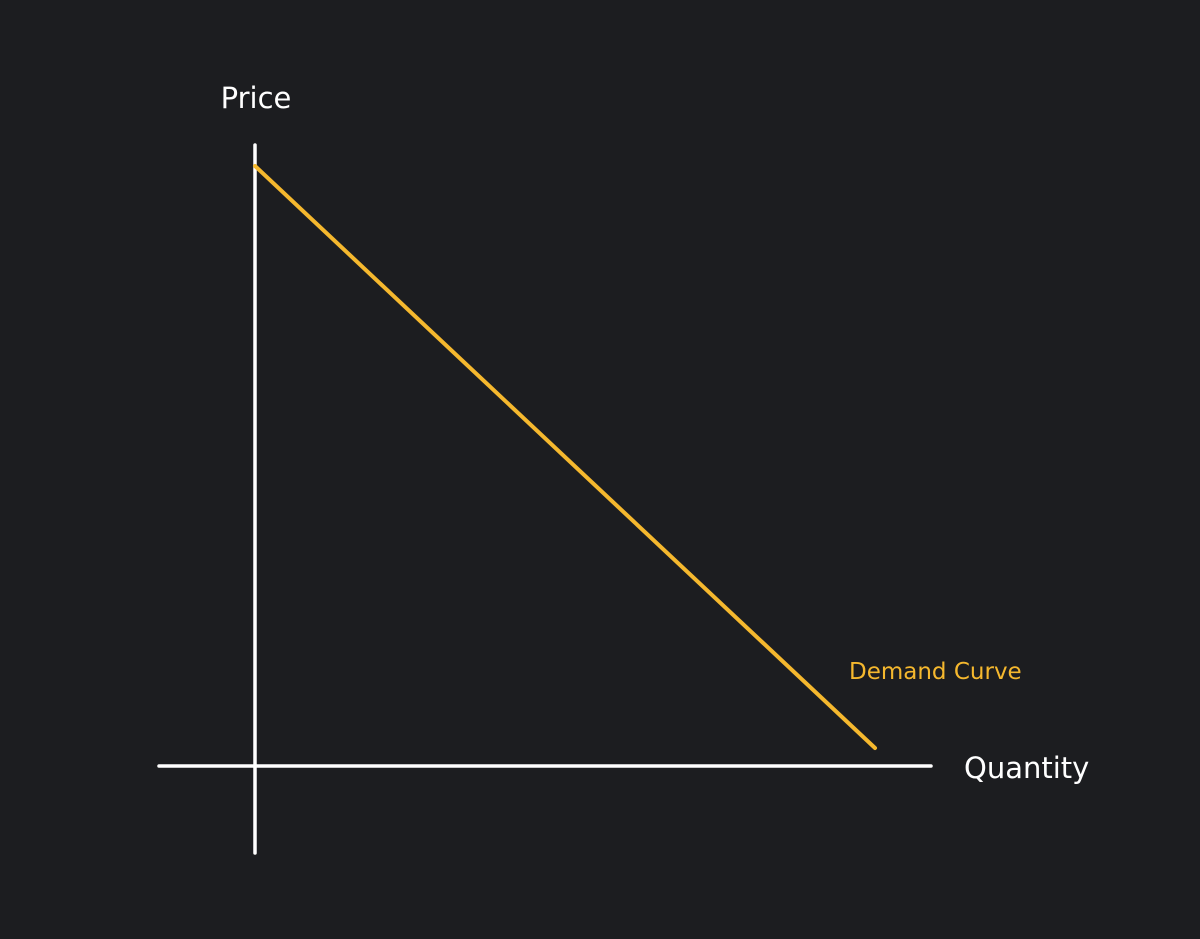  I want to click on demand-curve-label: Demand Curve, so click(935, 672).